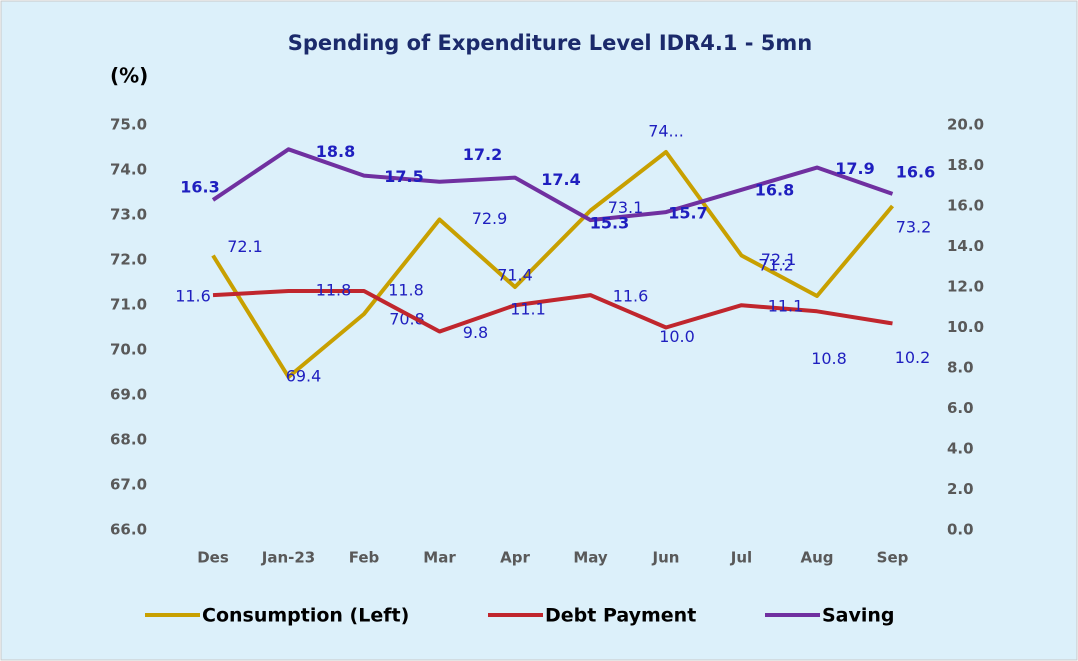 The height and width of the screenshot is (661, 1078). What do you see at coordinates (893, 558) in the screenshot?
I see `x-tick-label: Sep` at bounding box center [893, 558].